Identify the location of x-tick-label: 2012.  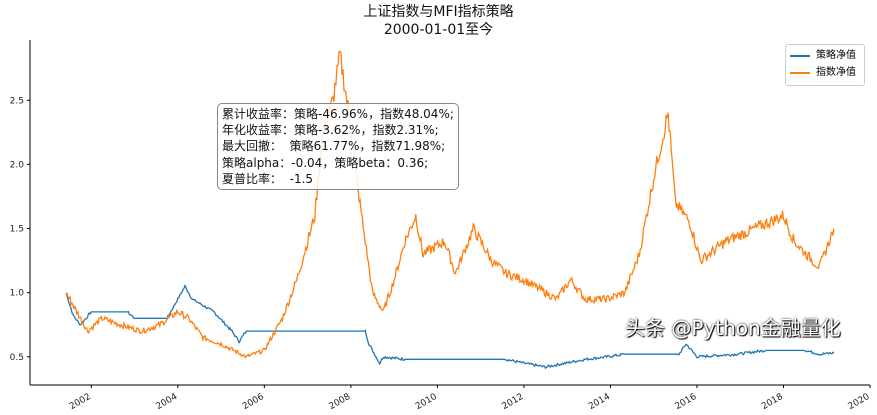
(513, 402).